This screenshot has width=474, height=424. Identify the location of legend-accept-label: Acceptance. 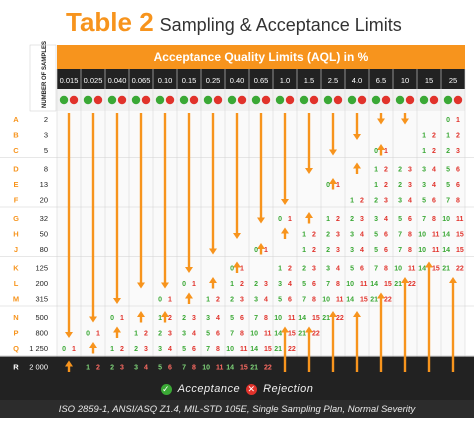
(209, 389).